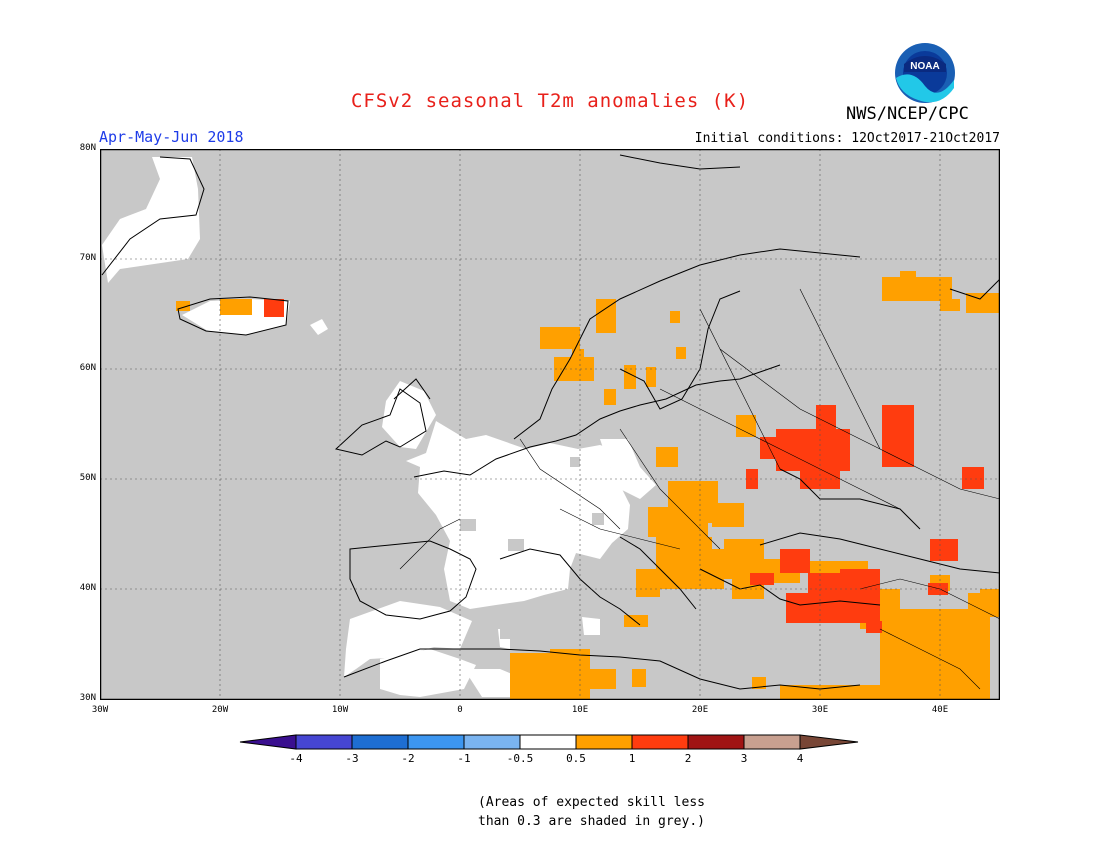  Describe the element at coordinates (87, 698) in the screenshot. I see `lat-label-30n: 30N` at that location.